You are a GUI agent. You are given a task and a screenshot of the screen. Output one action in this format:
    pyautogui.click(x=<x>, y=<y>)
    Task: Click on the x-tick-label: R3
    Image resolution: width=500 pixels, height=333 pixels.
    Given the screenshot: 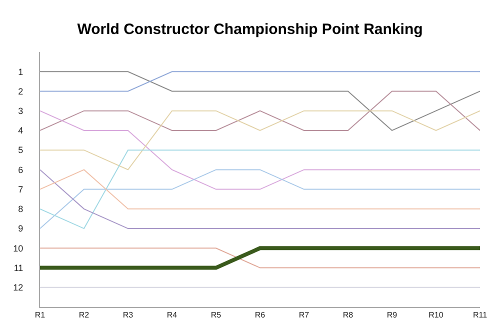 What is the action you would take?
    pyautogui.click(x=128, y=315)
    